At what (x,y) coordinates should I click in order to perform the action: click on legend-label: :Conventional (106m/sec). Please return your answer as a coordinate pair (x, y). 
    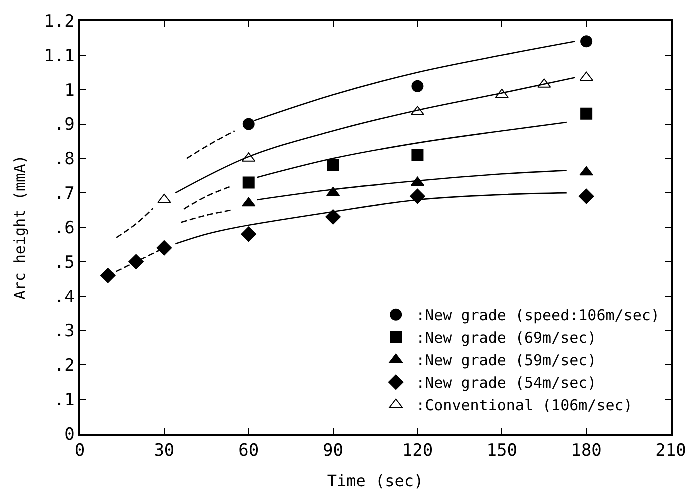
    Looking at the image, I should click on (524, 405).